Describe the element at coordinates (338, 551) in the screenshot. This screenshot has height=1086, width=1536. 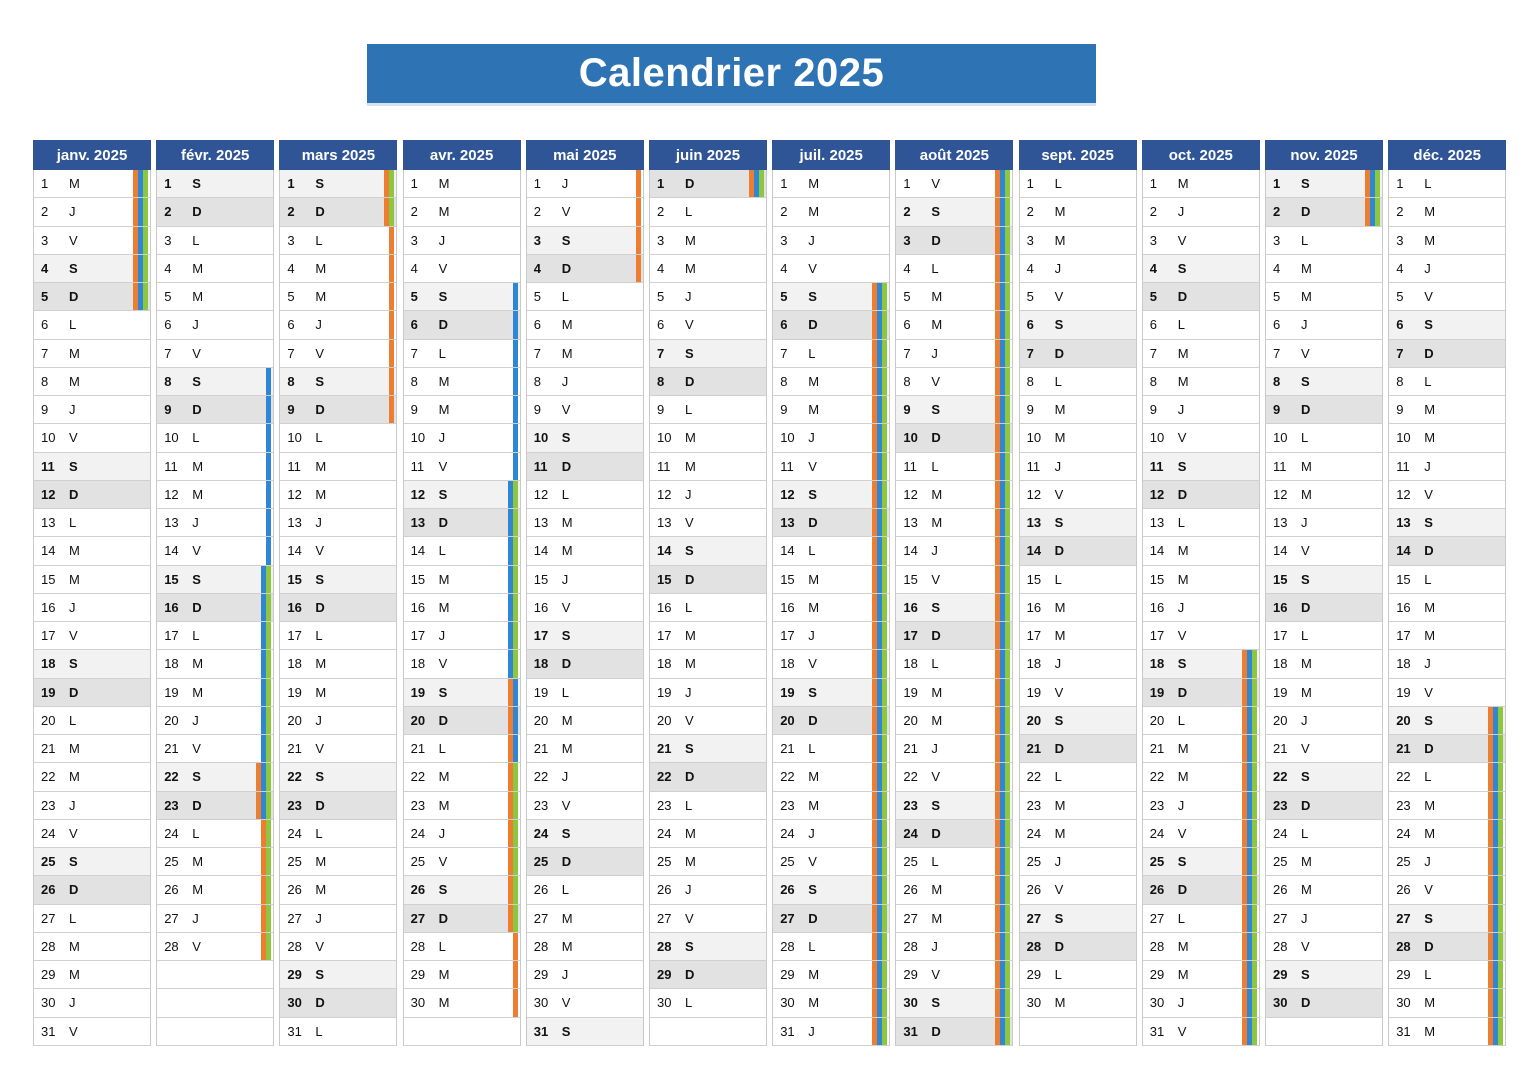
I see `day-row: 14 V` at that location.